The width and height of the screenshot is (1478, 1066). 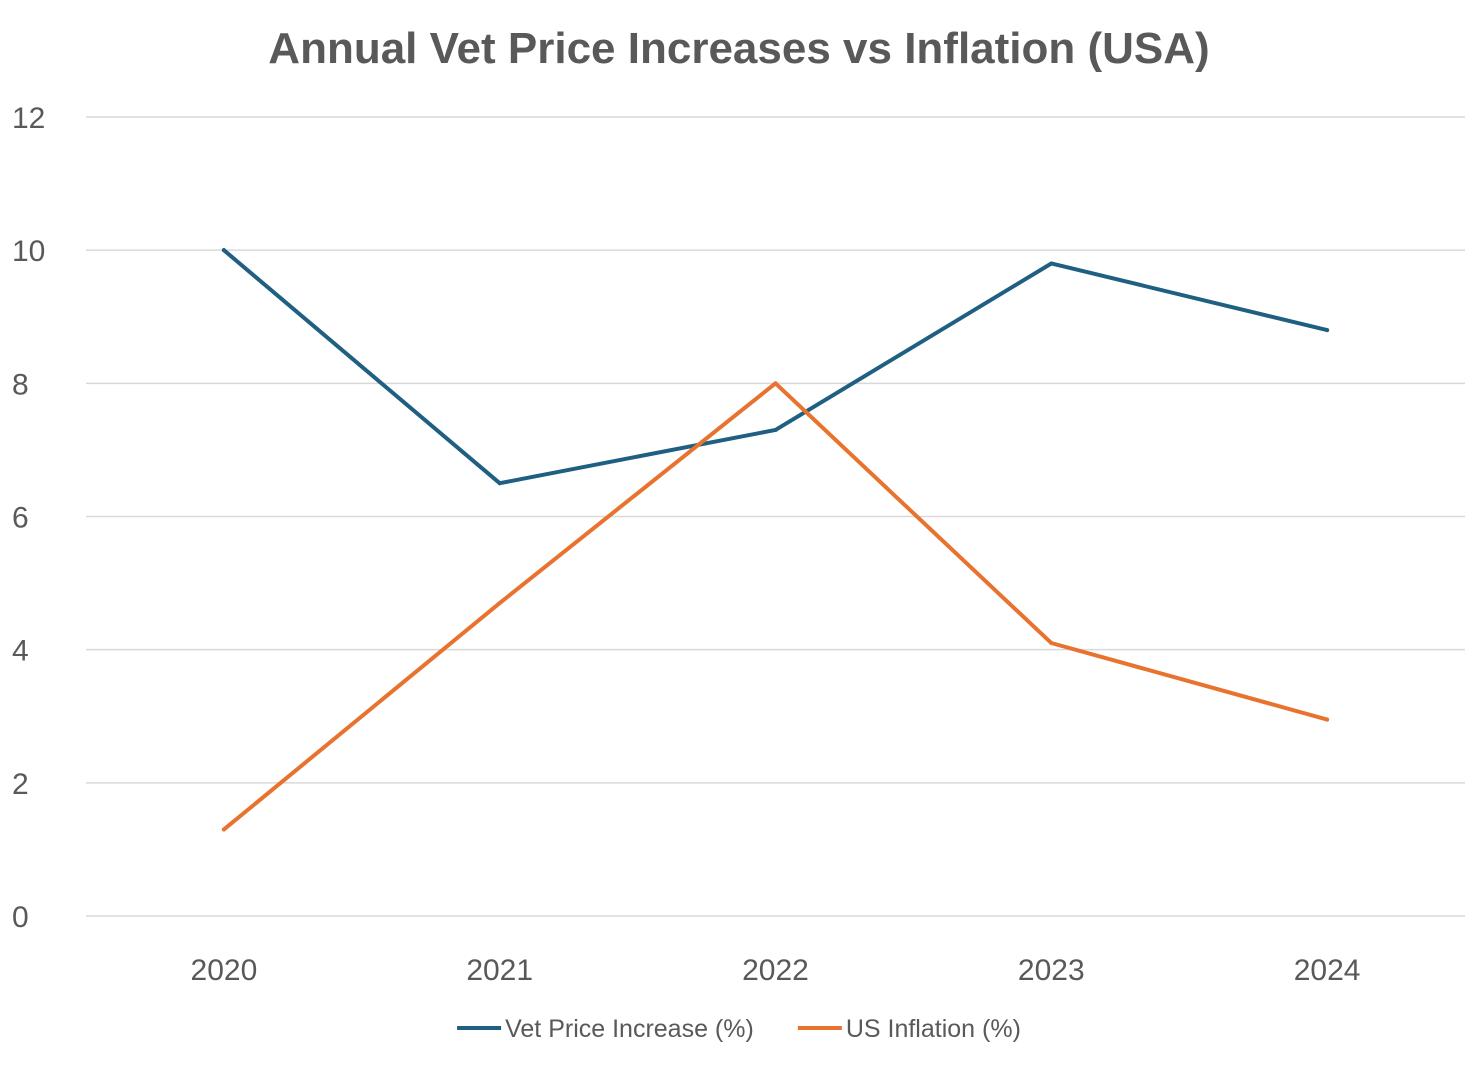 What do you see at coordinates (20, 384) in the screenshot?
I see `y-tick-label: 8` at bounding box center [20, 384].